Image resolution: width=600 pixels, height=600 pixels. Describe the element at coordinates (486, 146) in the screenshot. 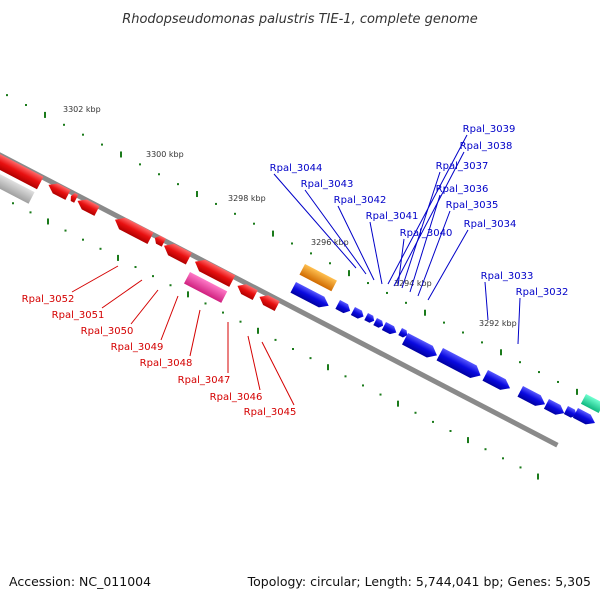

I see `gene-label: Rpal_3038` at that location.